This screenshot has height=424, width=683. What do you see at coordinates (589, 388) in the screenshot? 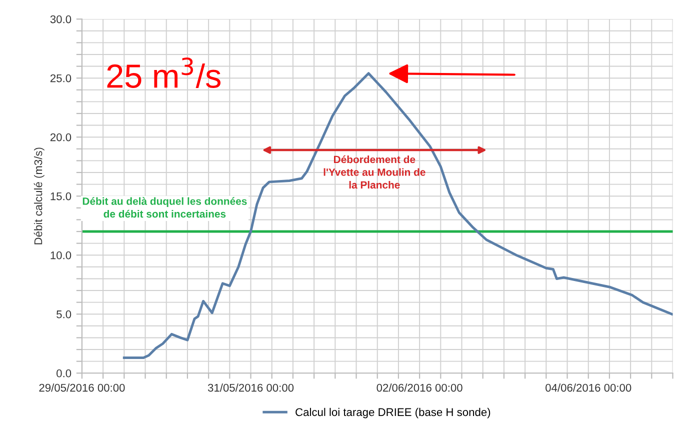
I see `x-tick-label: 04/06/2016 00:00` at bounding box center [589, 388].